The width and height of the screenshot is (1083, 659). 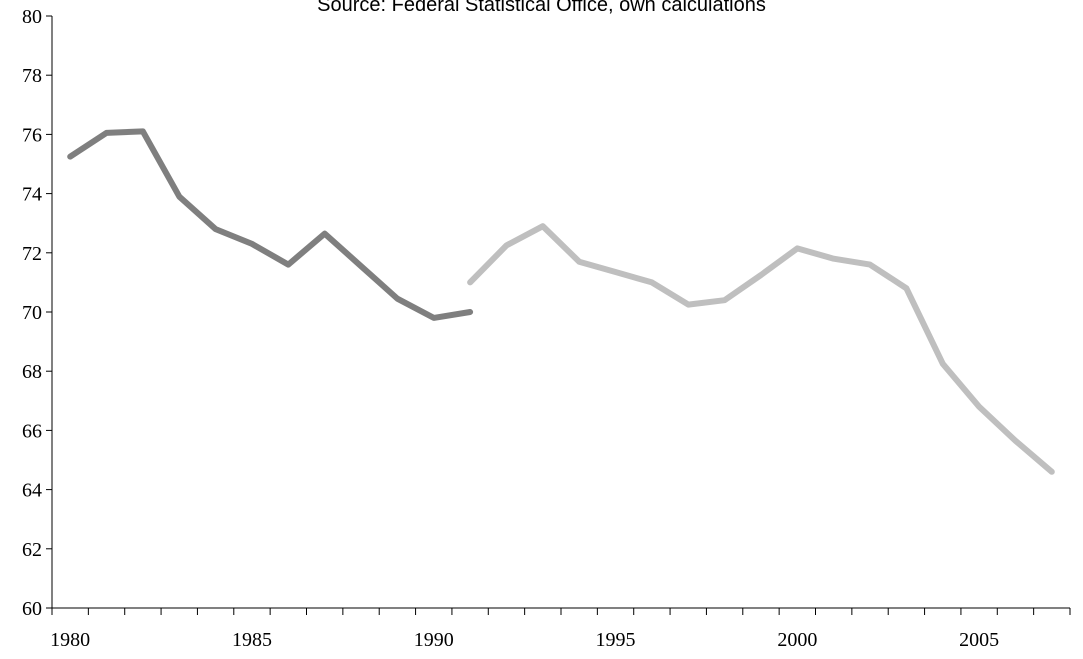 I want to click on y-tick-label: 64, so click(x=32, y=491).